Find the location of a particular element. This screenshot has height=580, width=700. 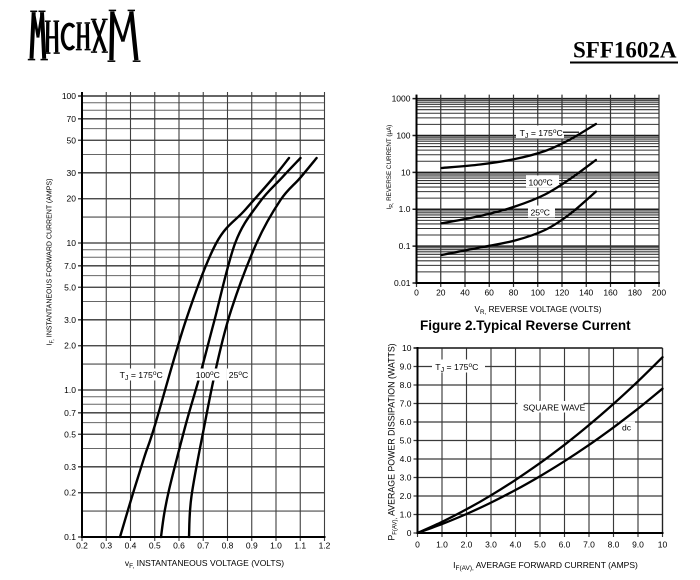

svg-text: 0.4 is located at coordinates (131, 546).